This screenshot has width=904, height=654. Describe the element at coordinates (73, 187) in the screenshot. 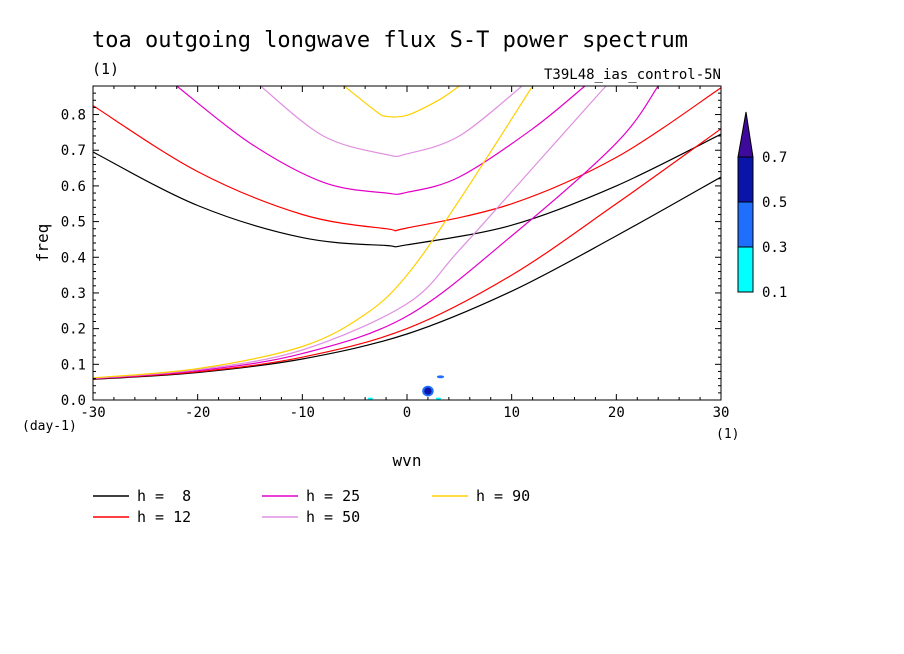

I see `y-tick-label: 0.6` at that location.